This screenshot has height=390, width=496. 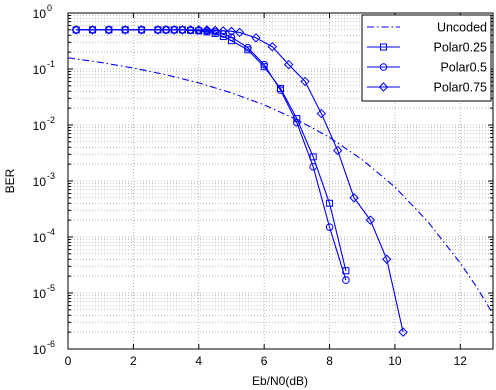 What do you see at coordinates (460, 88) in the screenshot?
I see `legend-label-polar0-75: Polar0.75` at bounding box center [460, 88].